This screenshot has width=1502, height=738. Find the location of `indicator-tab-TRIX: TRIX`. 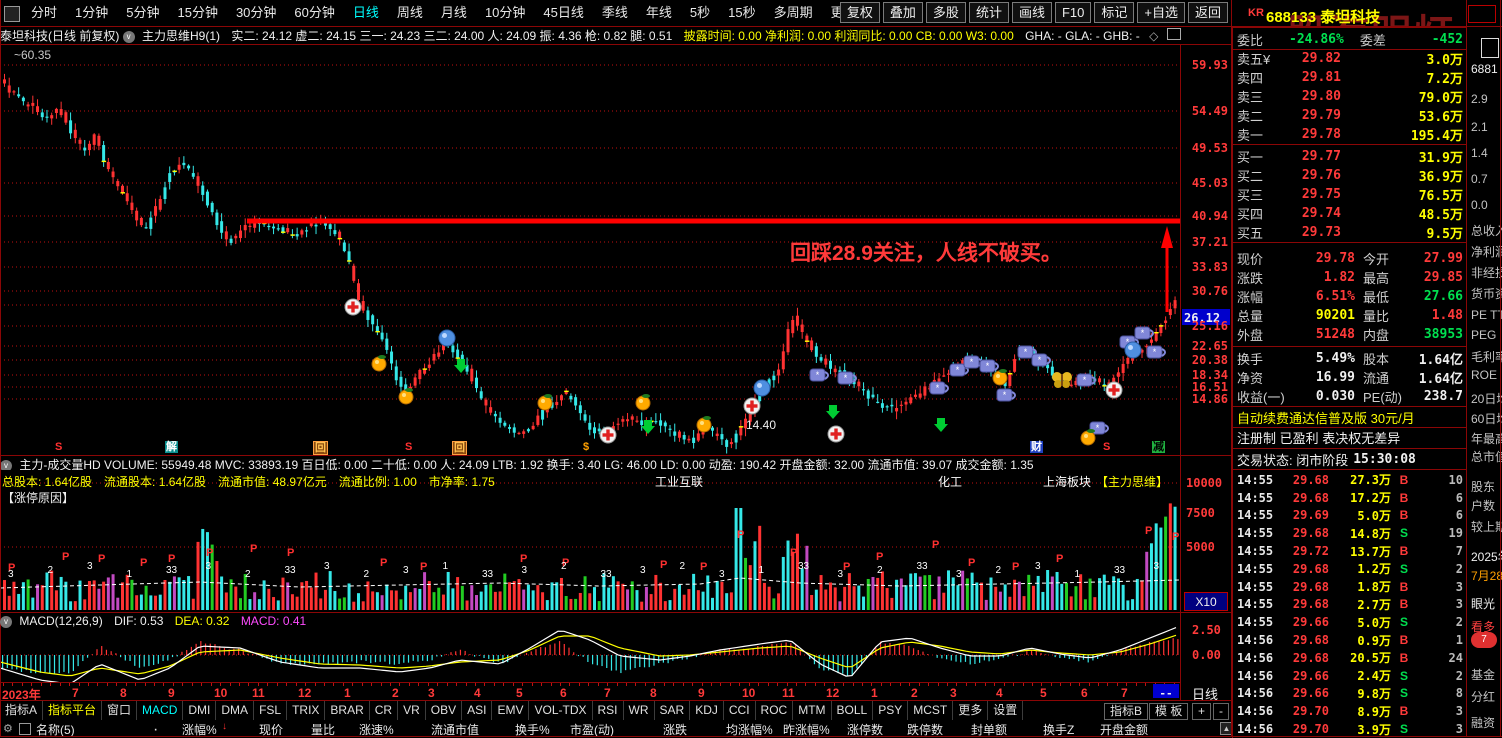

indicator-tab-TRIX: TRIX is located at coordinates (306, 710).